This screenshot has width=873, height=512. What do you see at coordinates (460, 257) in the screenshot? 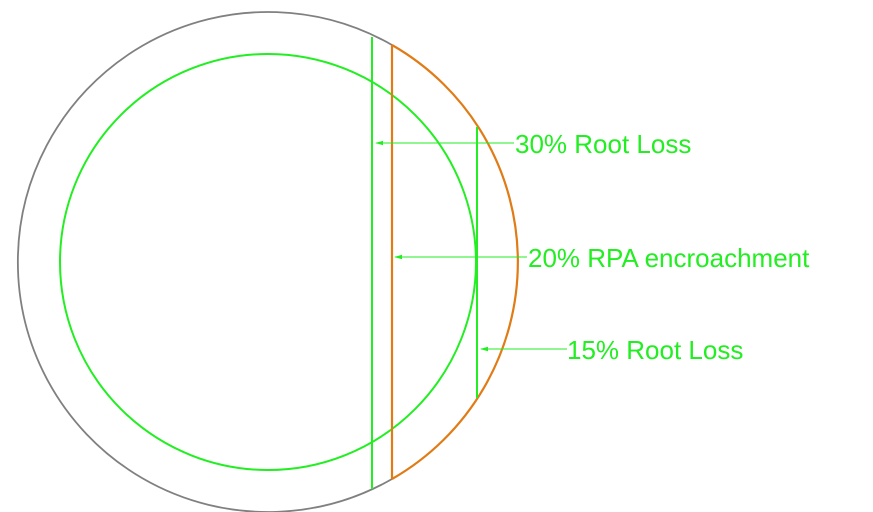
I see `leader-rpa-encroachment` at bounding box center [460, 257].